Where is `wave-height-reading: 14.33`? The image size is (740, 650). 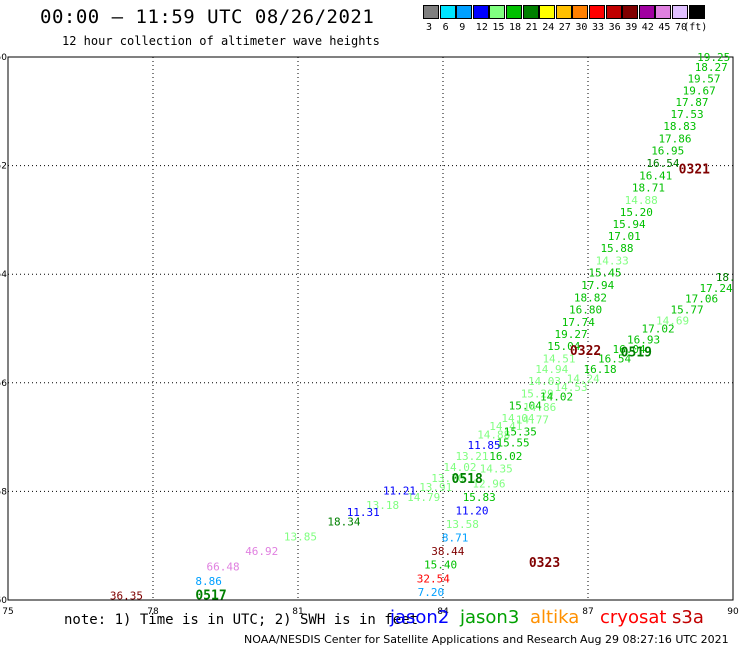 wave-height-reading: 14.33 is located at coordinates (612, 261).